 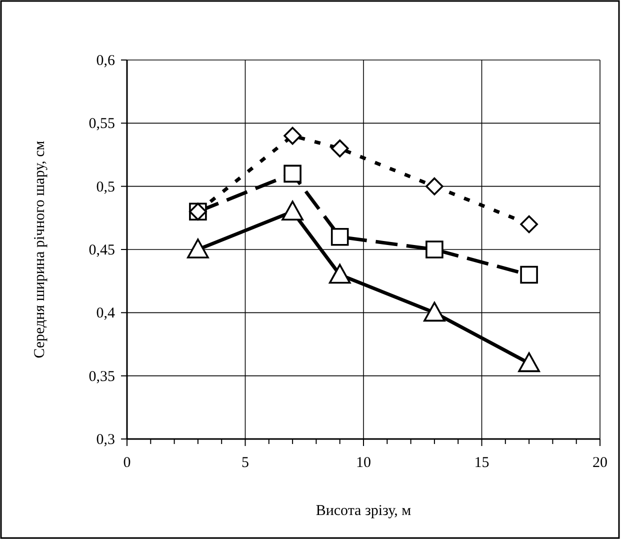 What do you see at coordinates (106, 61) in the screenshot?
I see `y-tick-label: 0,6` at bounding box center [106, 61].